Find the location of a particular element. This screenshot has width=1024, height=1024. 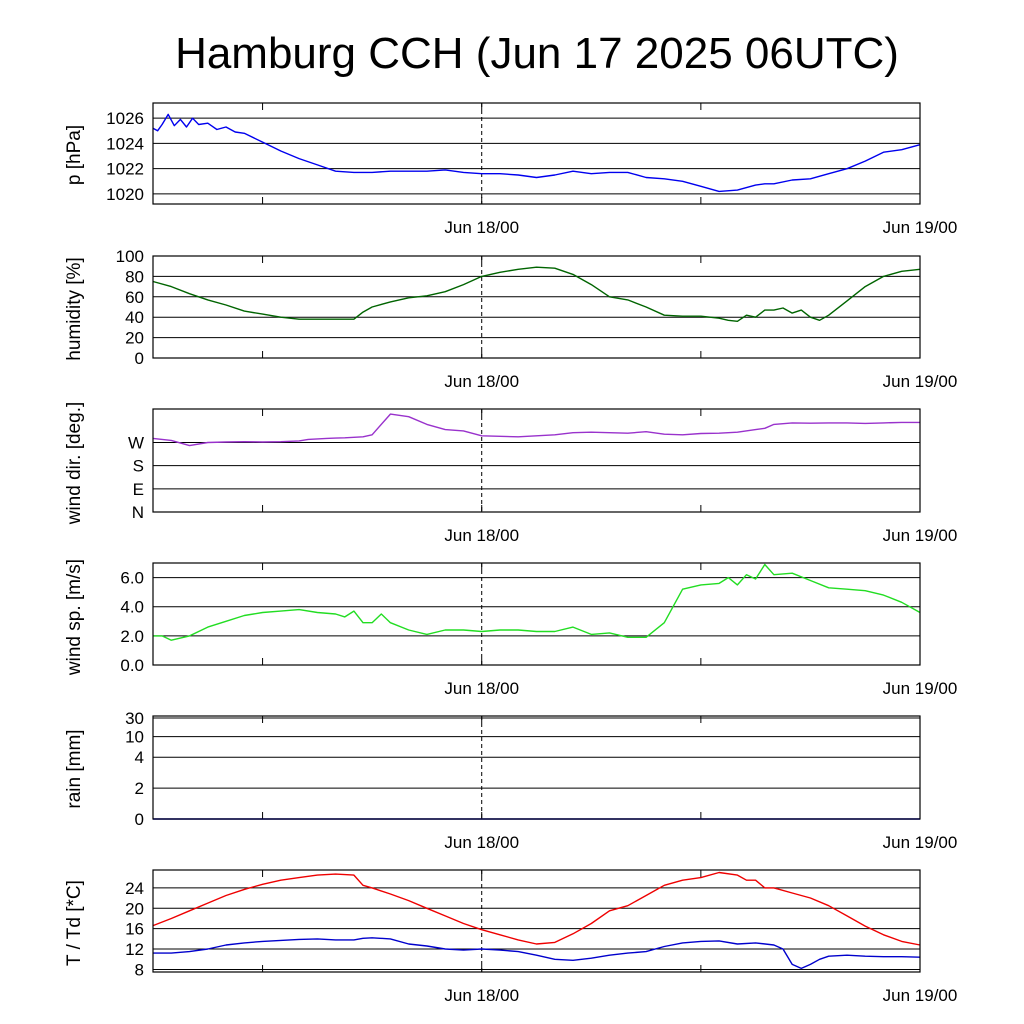

ytick-label-temperature-2: 16 is located at coordinates (134, 929).